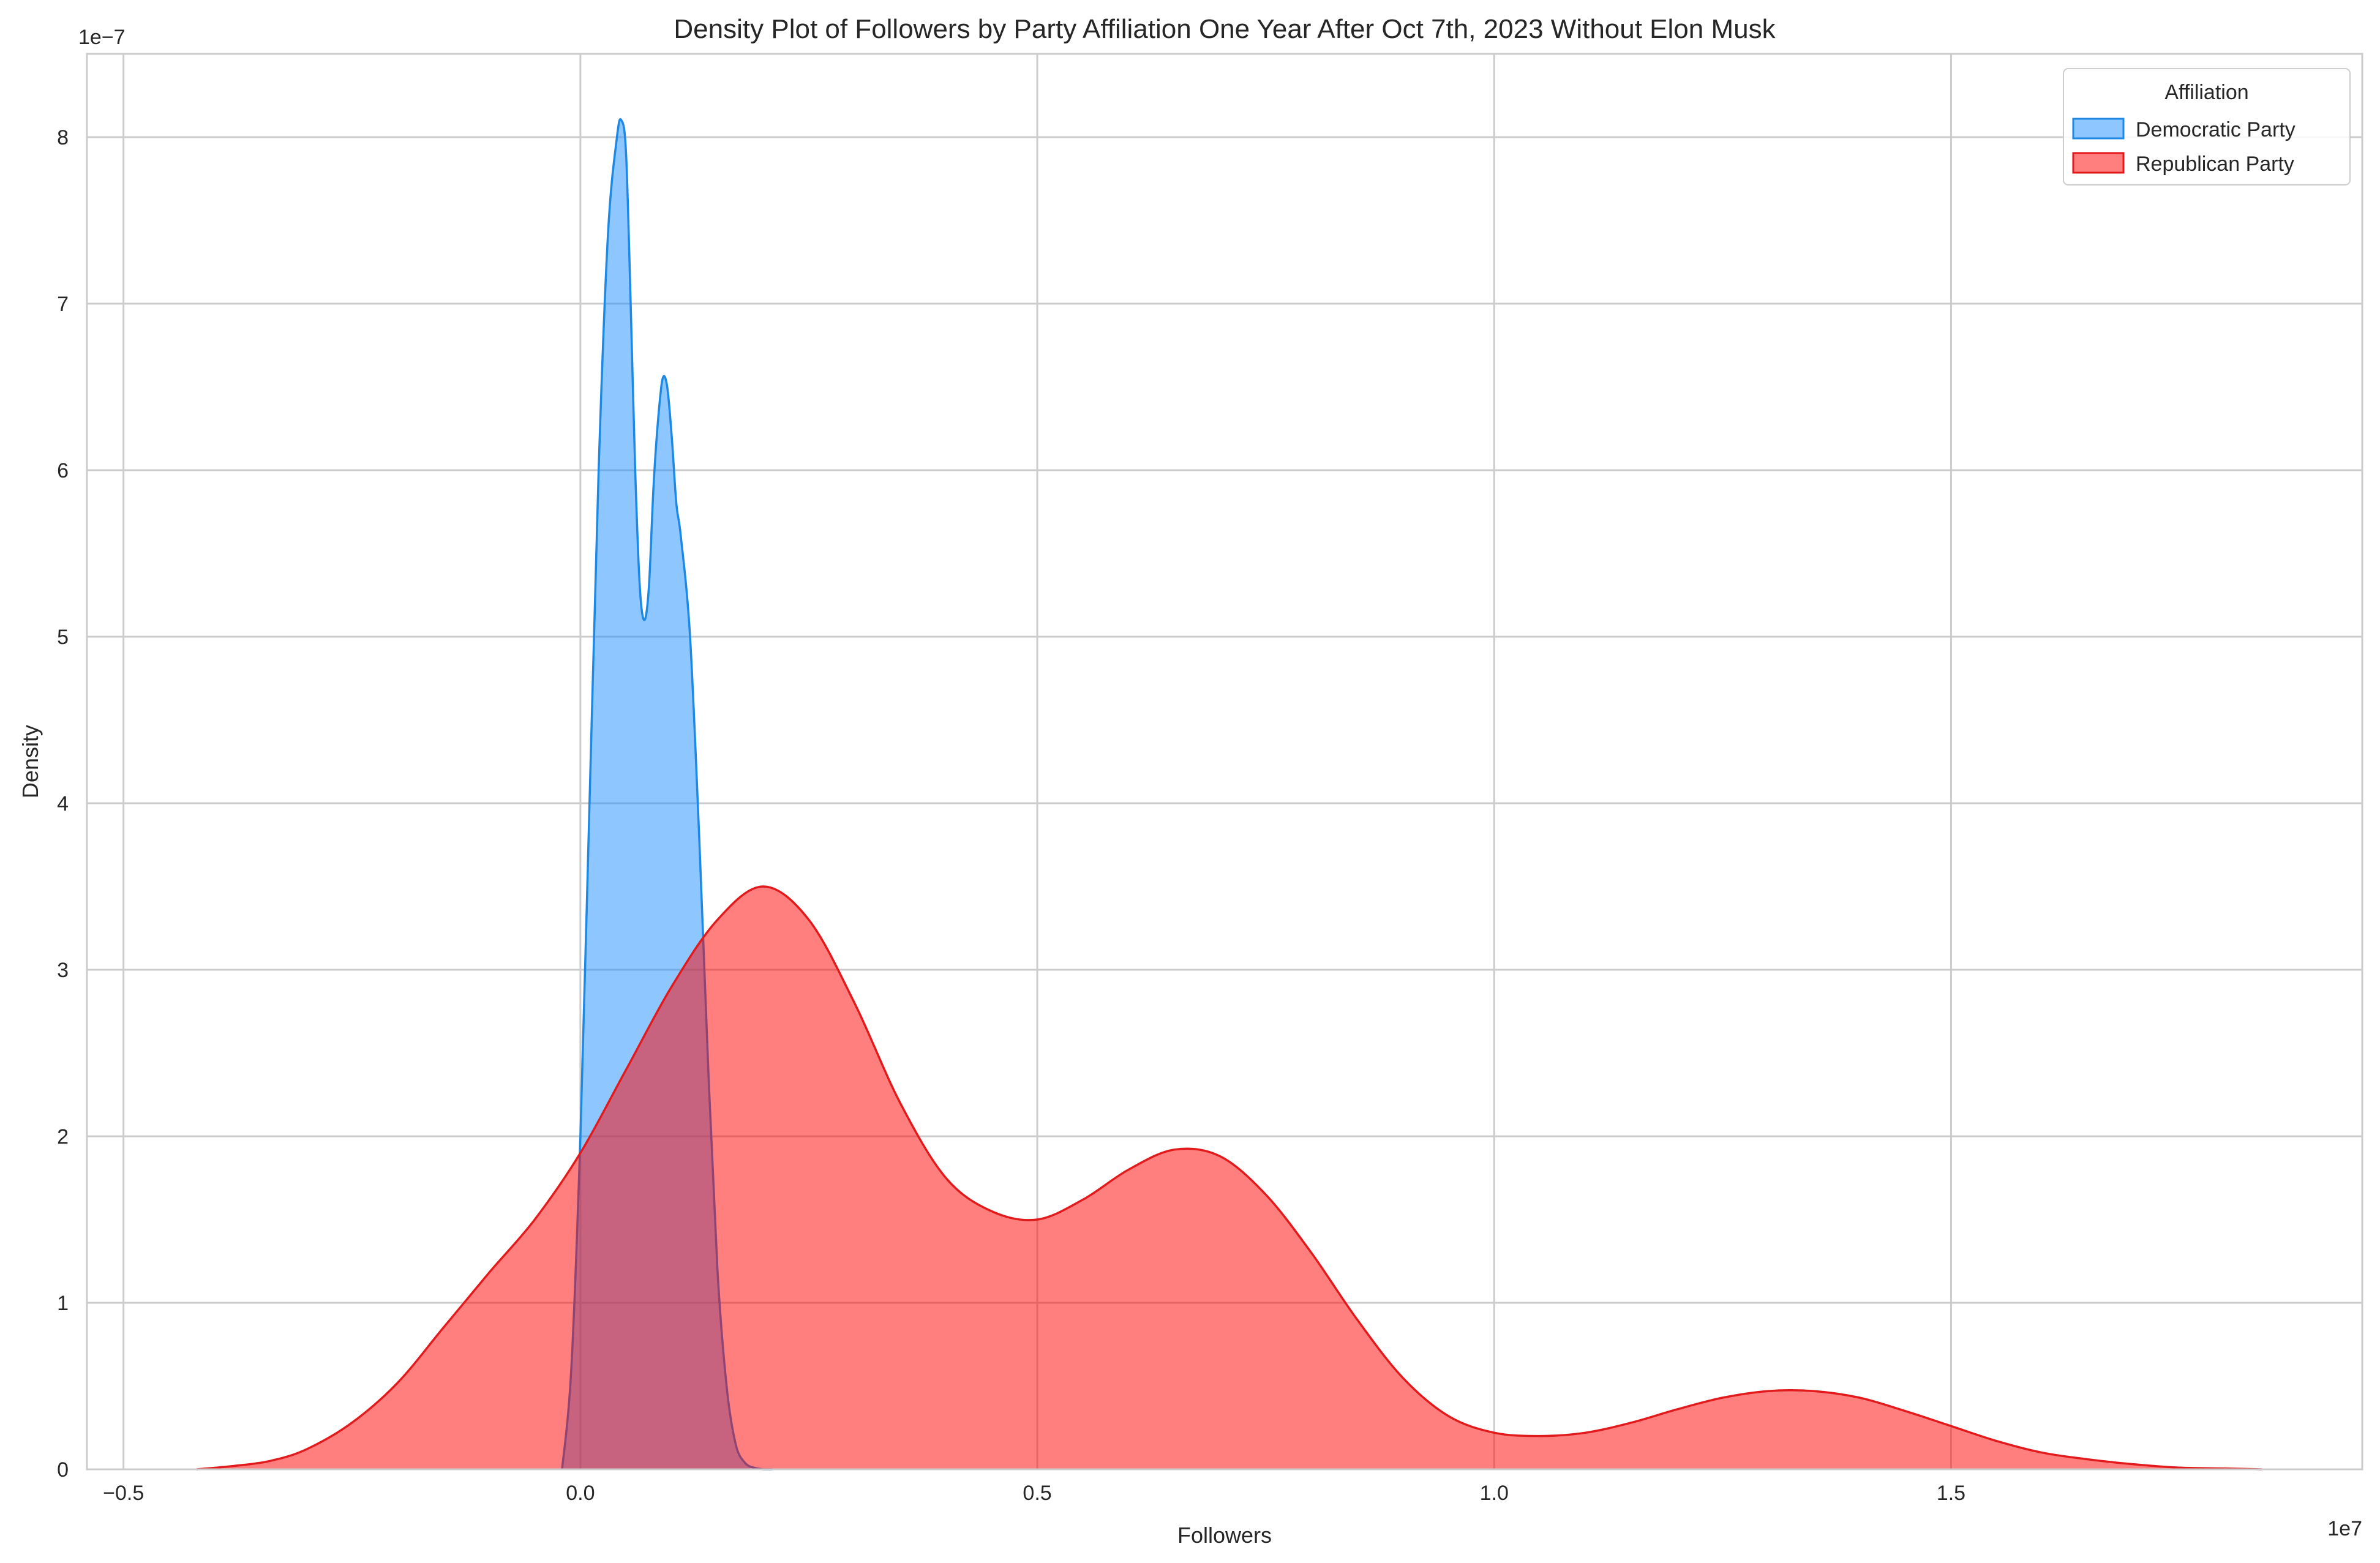 This screenshot has height=1563, width=2380. I want to click on y-tick-label: 0, so click(63, 1470).